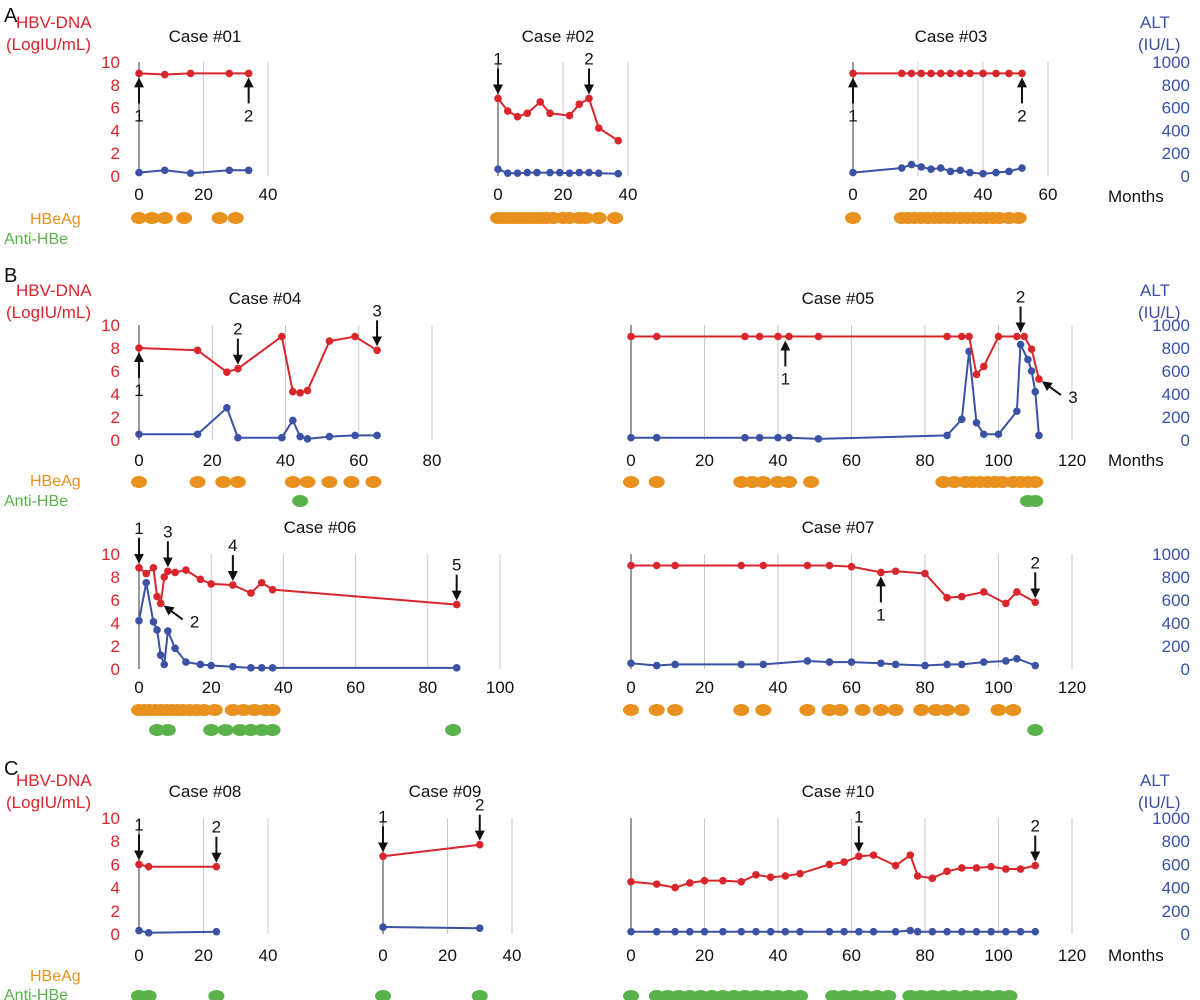  What do you see at coordinates (115, 623) in the screenshot?
I see `hbv-tick-label: 4` at bounding box center [115, 623].